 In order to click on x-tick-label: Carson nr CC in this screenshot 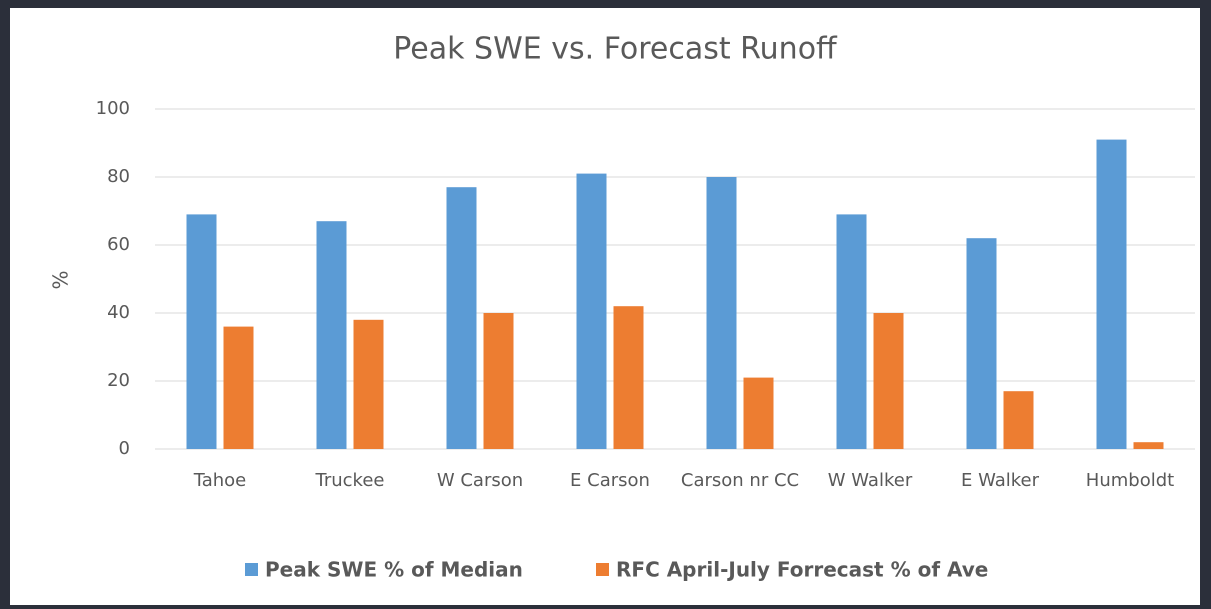, I will do `click(740, 480)`.